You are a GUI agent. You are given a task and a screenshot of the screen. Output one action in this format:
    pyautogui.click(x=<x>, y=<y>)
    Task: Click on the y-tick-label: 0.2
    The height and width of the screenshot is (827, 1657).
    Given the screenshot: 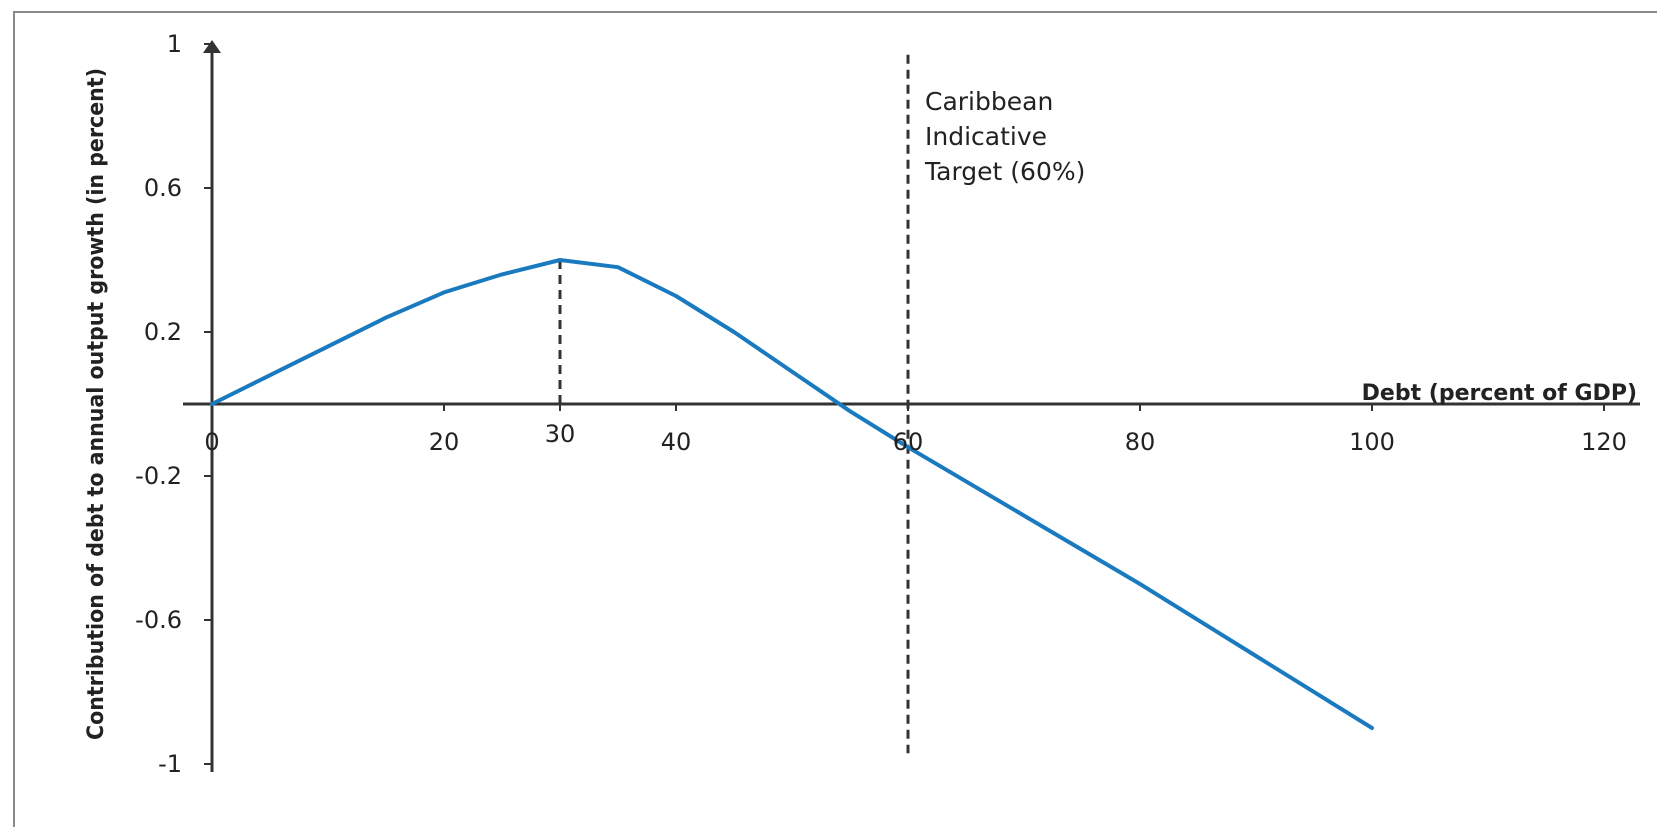 What is the action you would take?
    pyautogui.click(x=163, y=332)
    